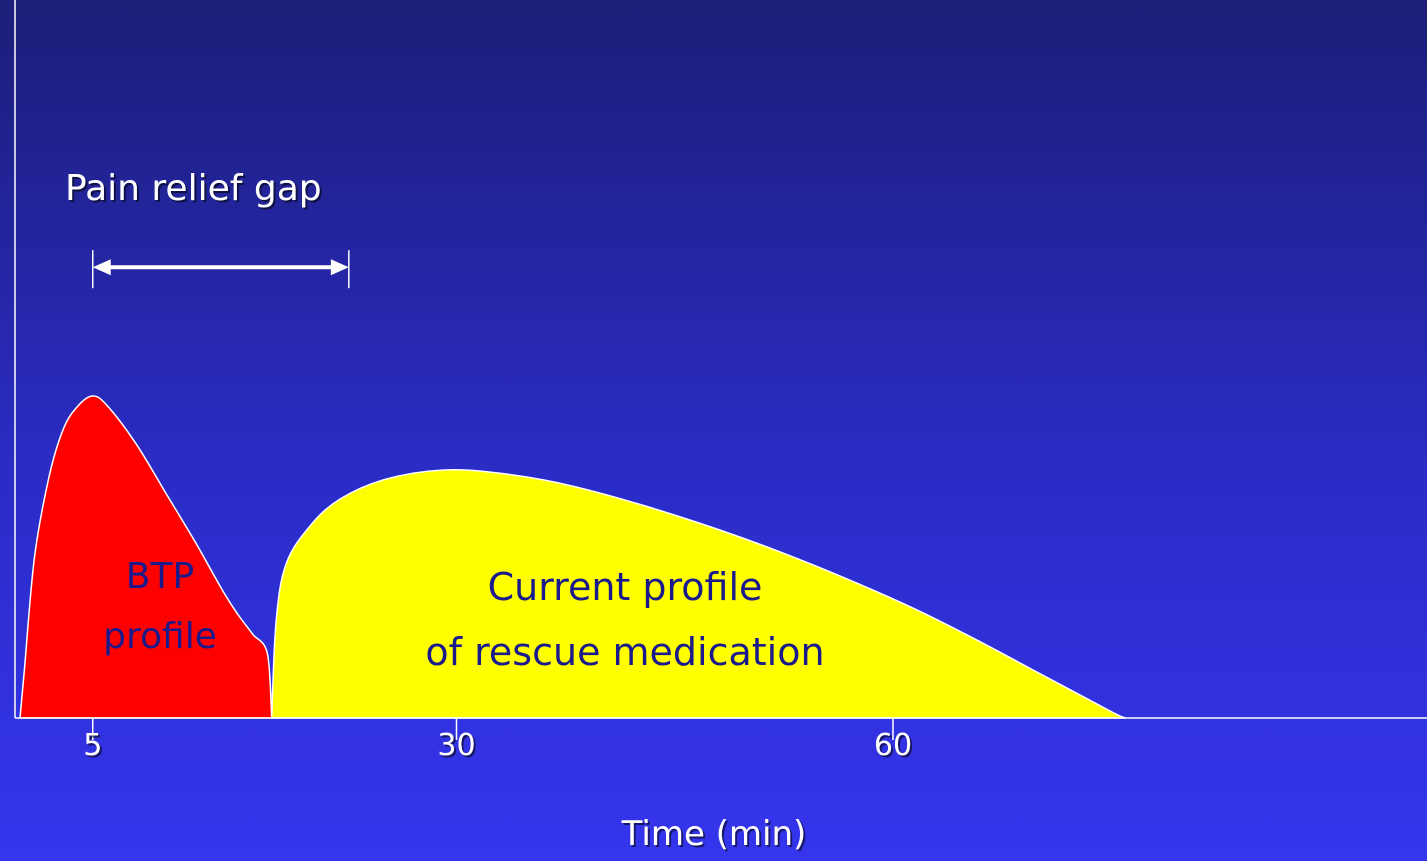 This screenshot has width=1427, height=861. I want to click on x-ticks: 5 30 60, so click(497, 740).